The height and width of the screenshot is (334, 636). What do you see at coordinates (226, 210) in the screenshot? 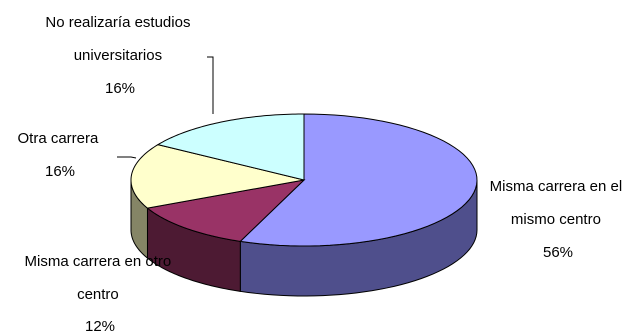
I see `slice-misma-carrera-en-otro-centro` at bounding box center [226, 210].